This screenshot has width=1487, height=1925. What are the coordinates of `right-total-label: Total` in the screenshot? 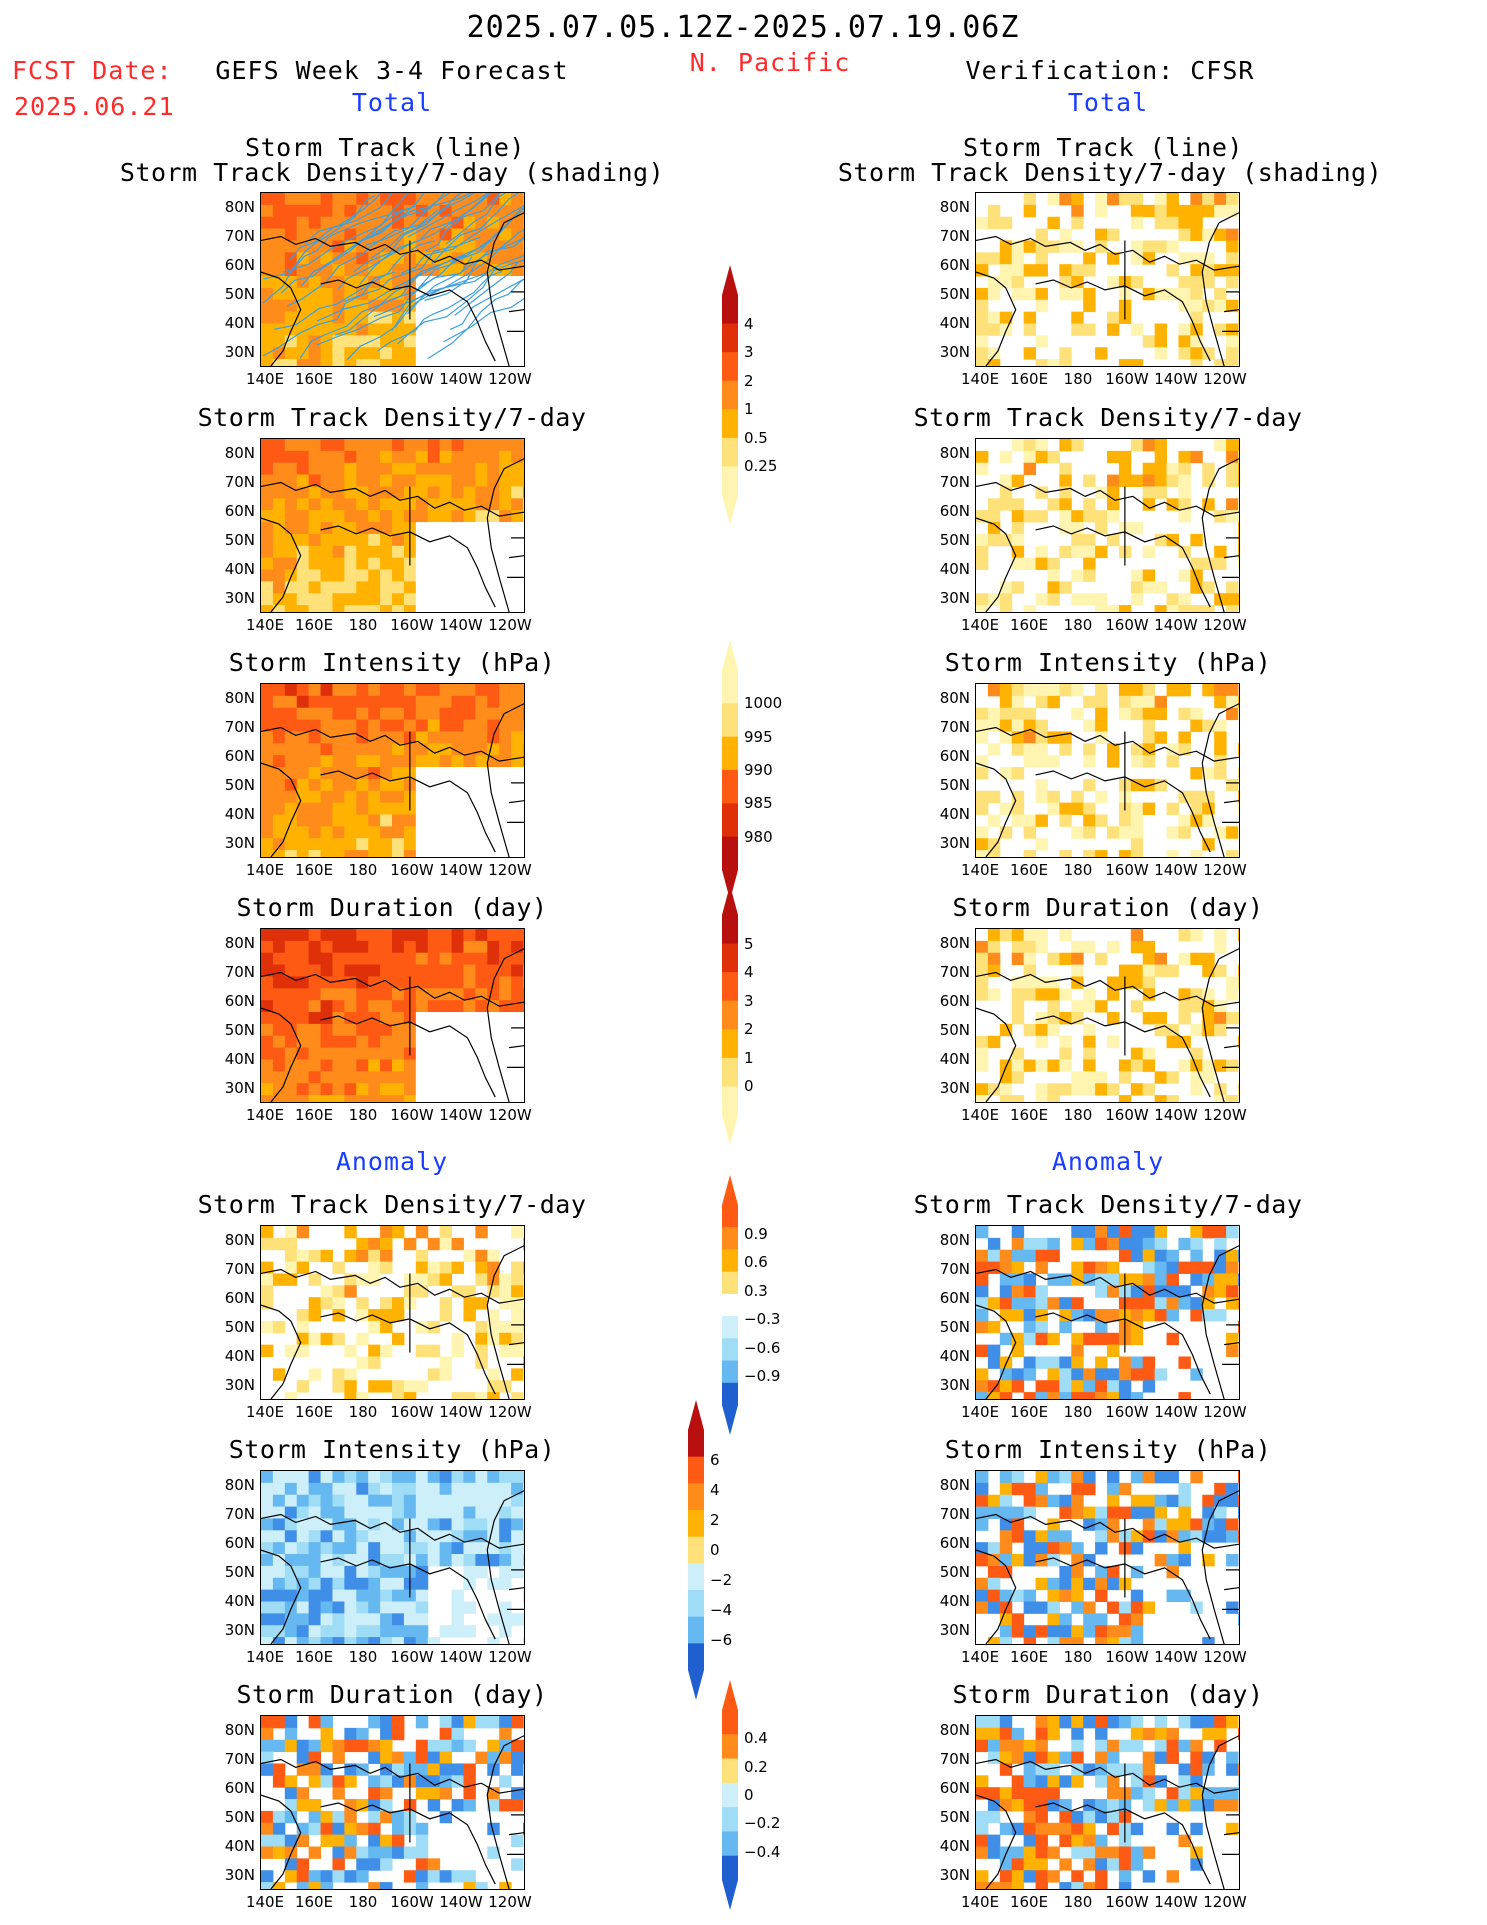 It's located at (1108, 102).